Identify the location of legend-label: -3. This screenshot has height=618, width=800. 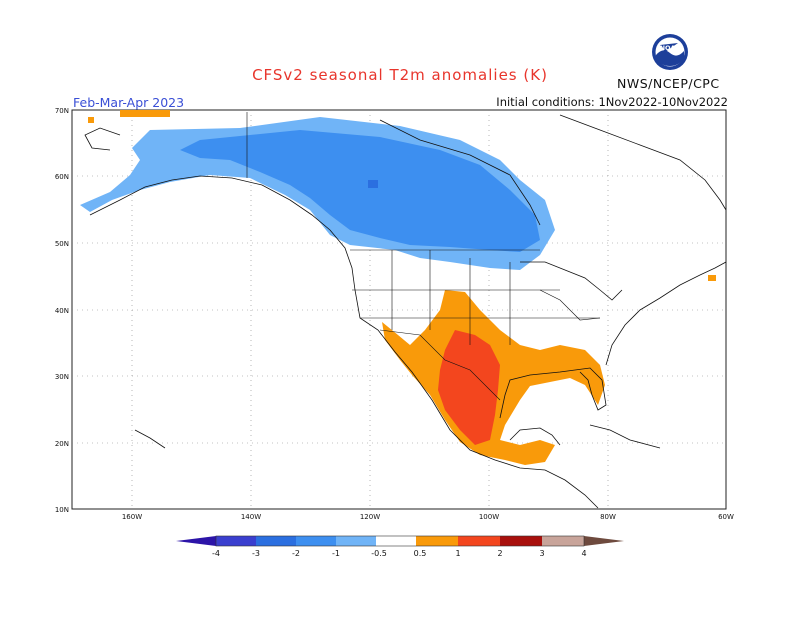
(256, 553).